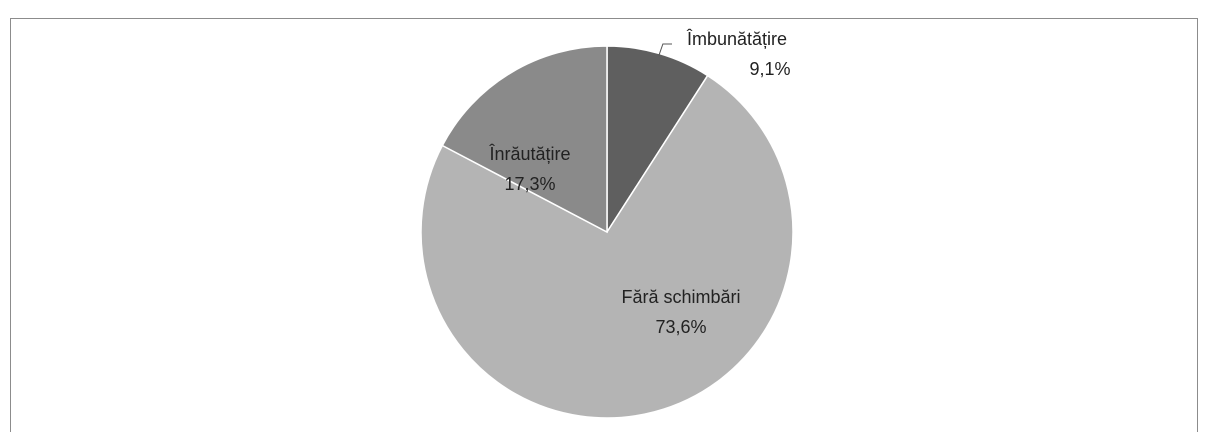 The width and height of the screenshot is (1208, 437). What do you see at coordinates (736, 39) in the screenshot?
I see `slice-label: Îmbunătățire` at bounding box center [736, 39].